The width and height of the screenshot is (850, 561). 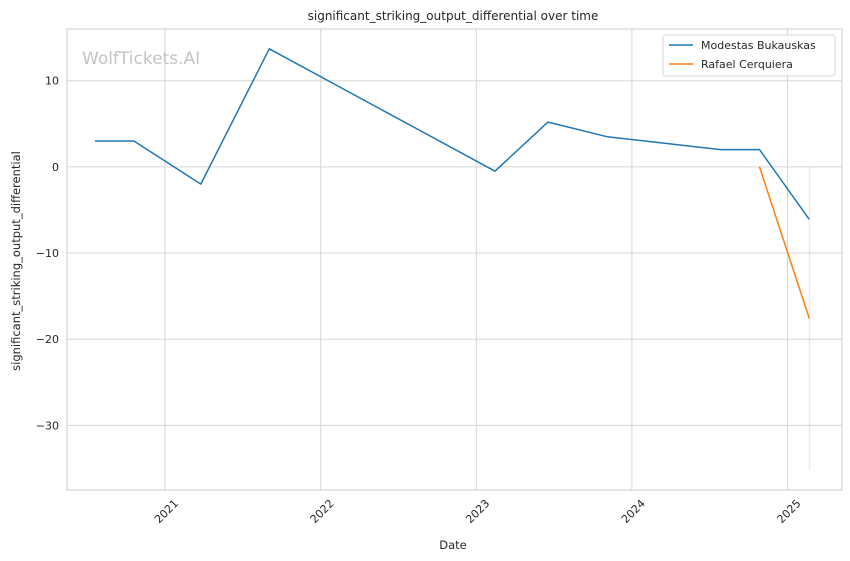 I want to click on legend-label-cerquiera: Rafael Cerquiera, so click(x=747, y=64).